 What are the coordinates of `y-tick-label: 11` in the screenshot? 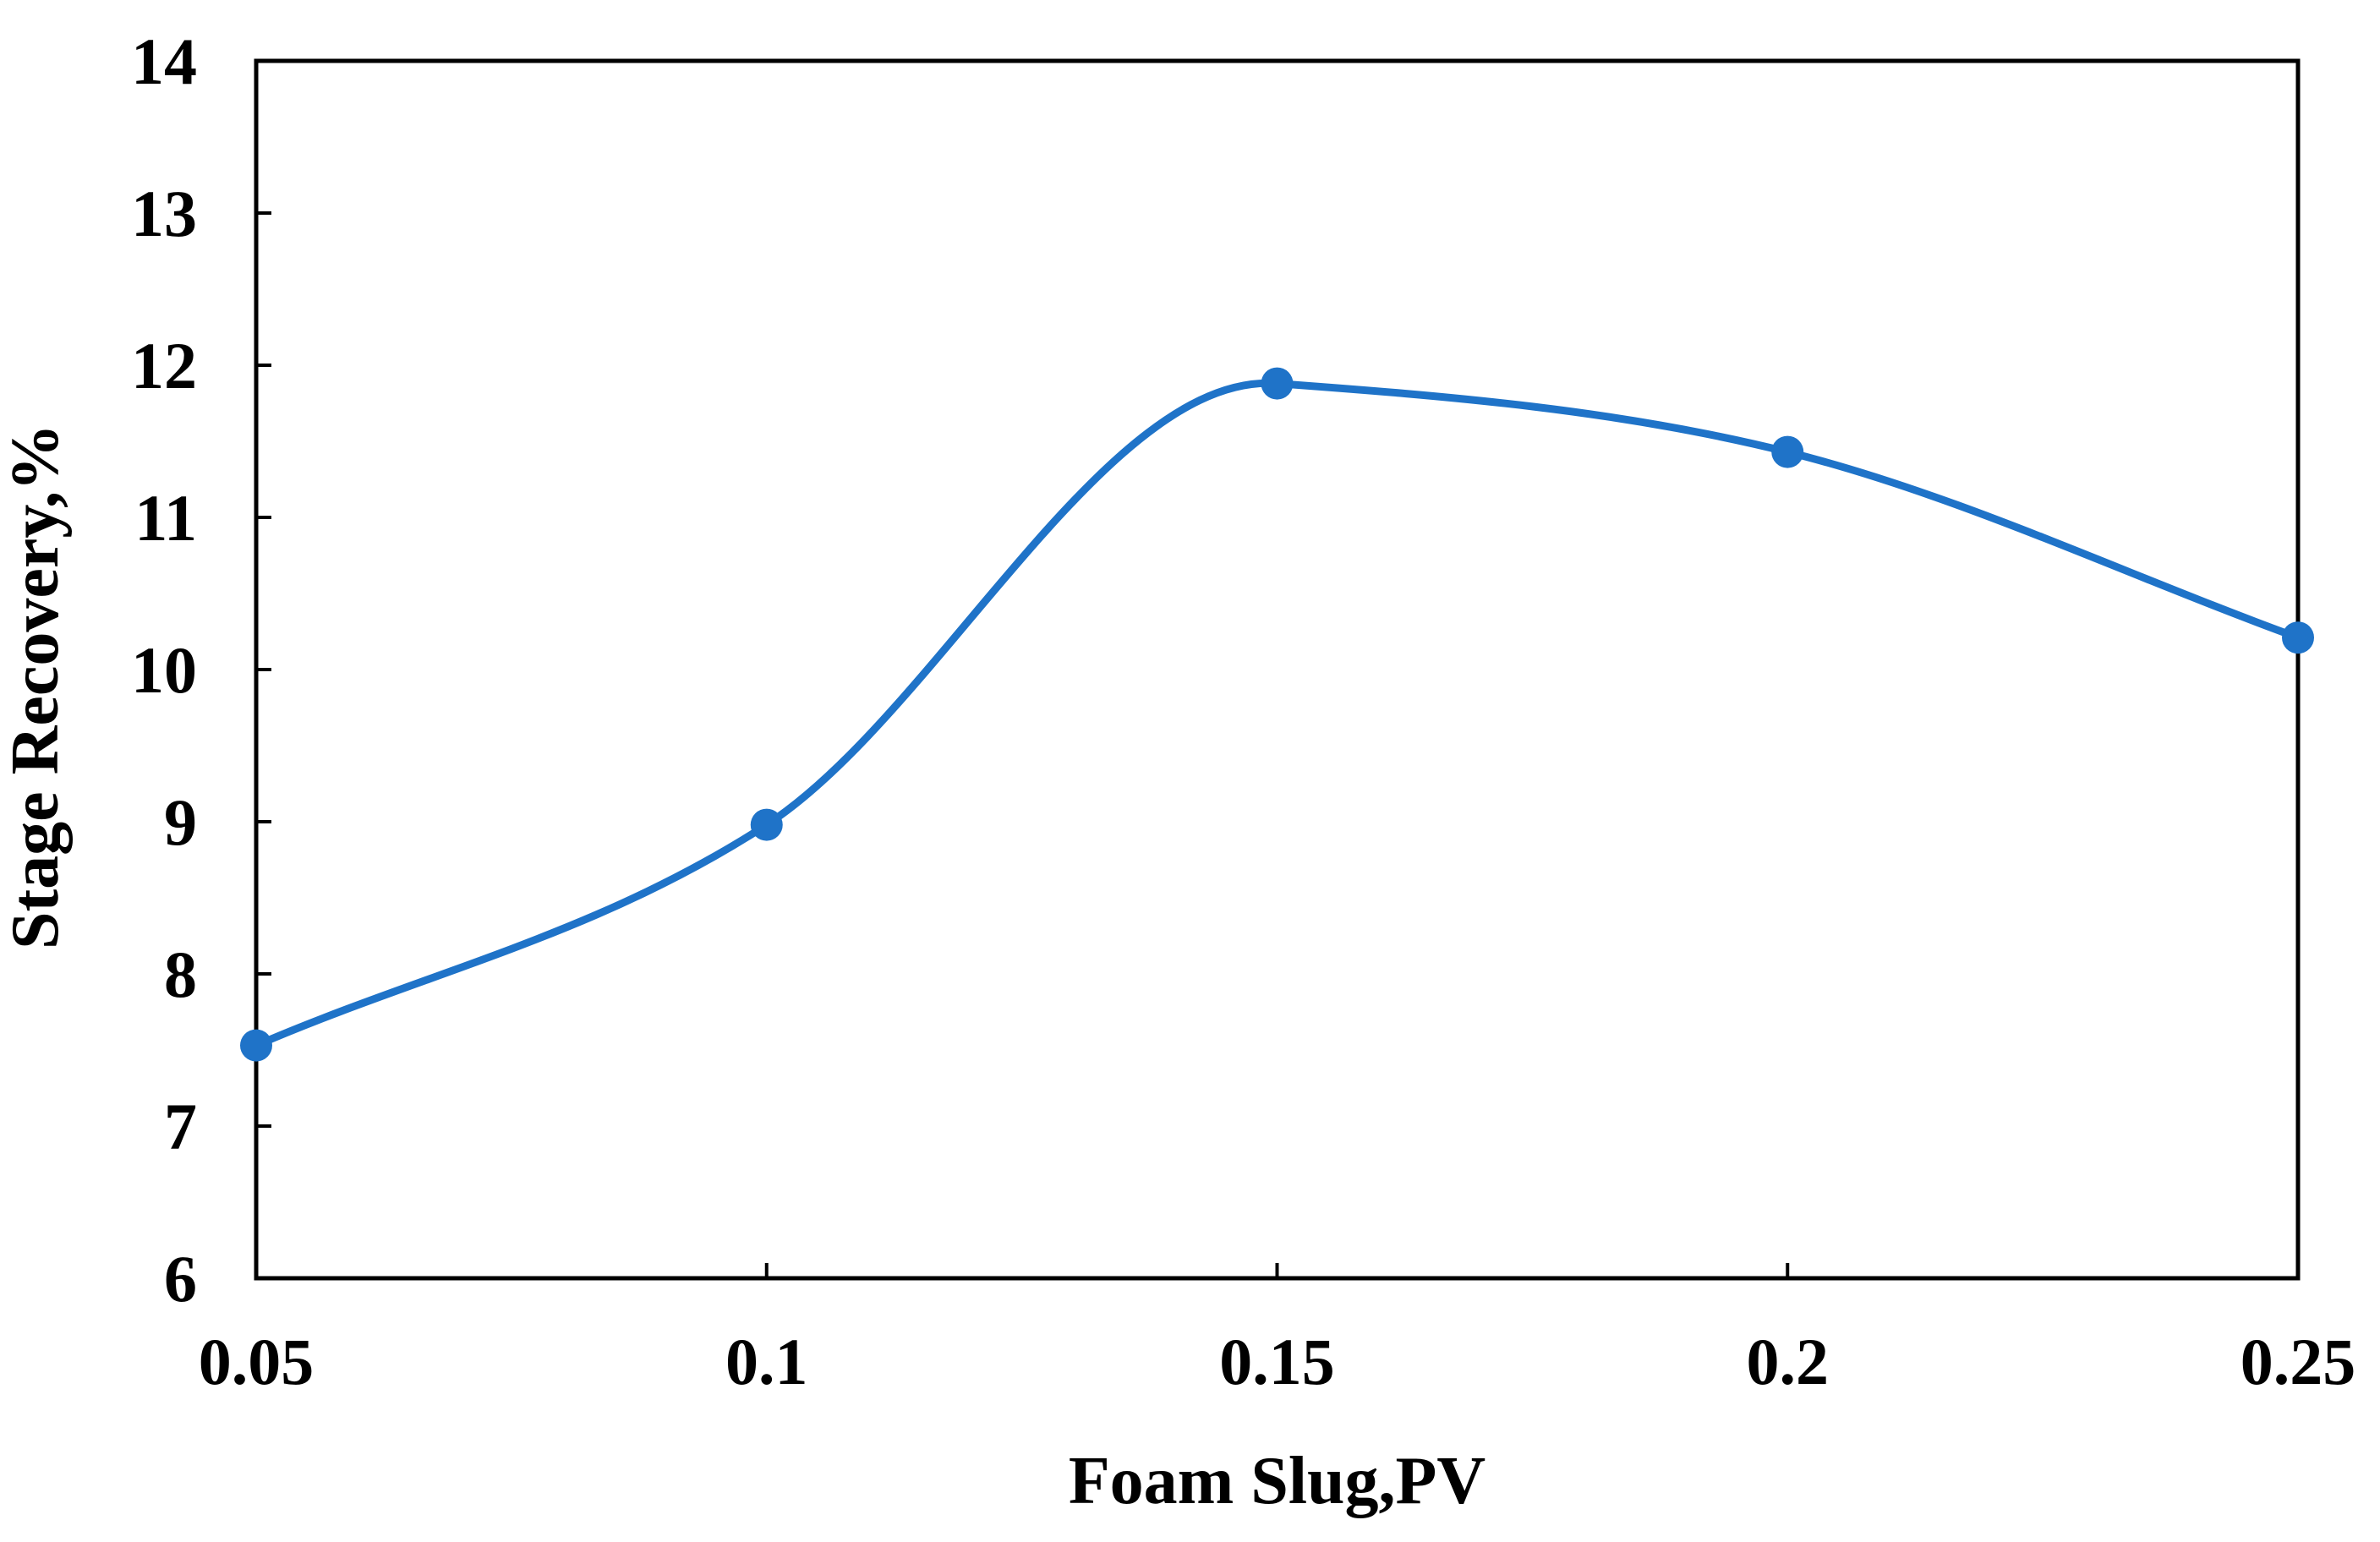 It's located at (165, 518).